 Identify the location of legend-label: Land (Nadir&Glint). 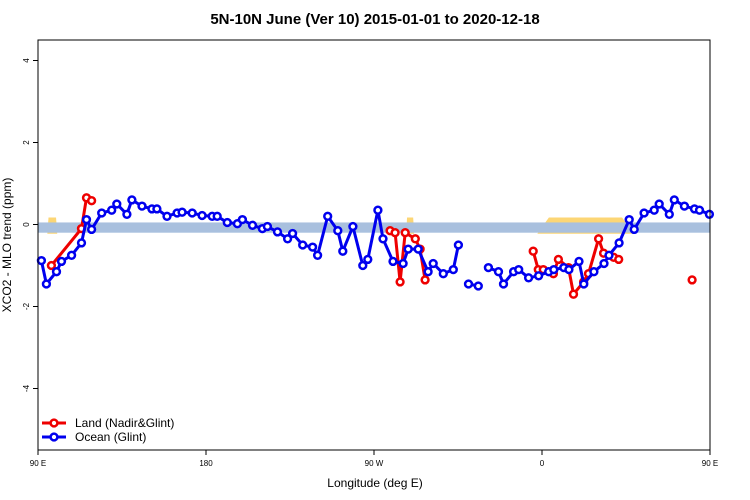
(124, 423).